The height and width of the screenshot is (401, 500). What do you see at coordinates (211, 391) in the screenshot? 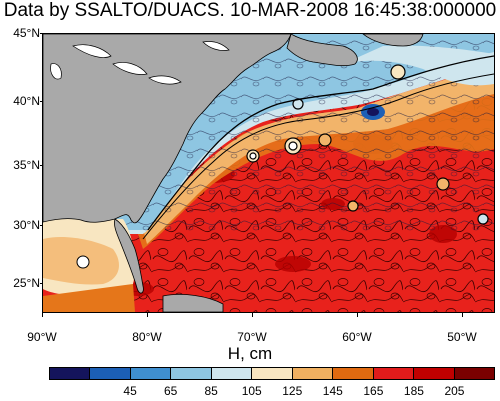
I see `colorbar-label: 85` at bounding box center [211, 391].